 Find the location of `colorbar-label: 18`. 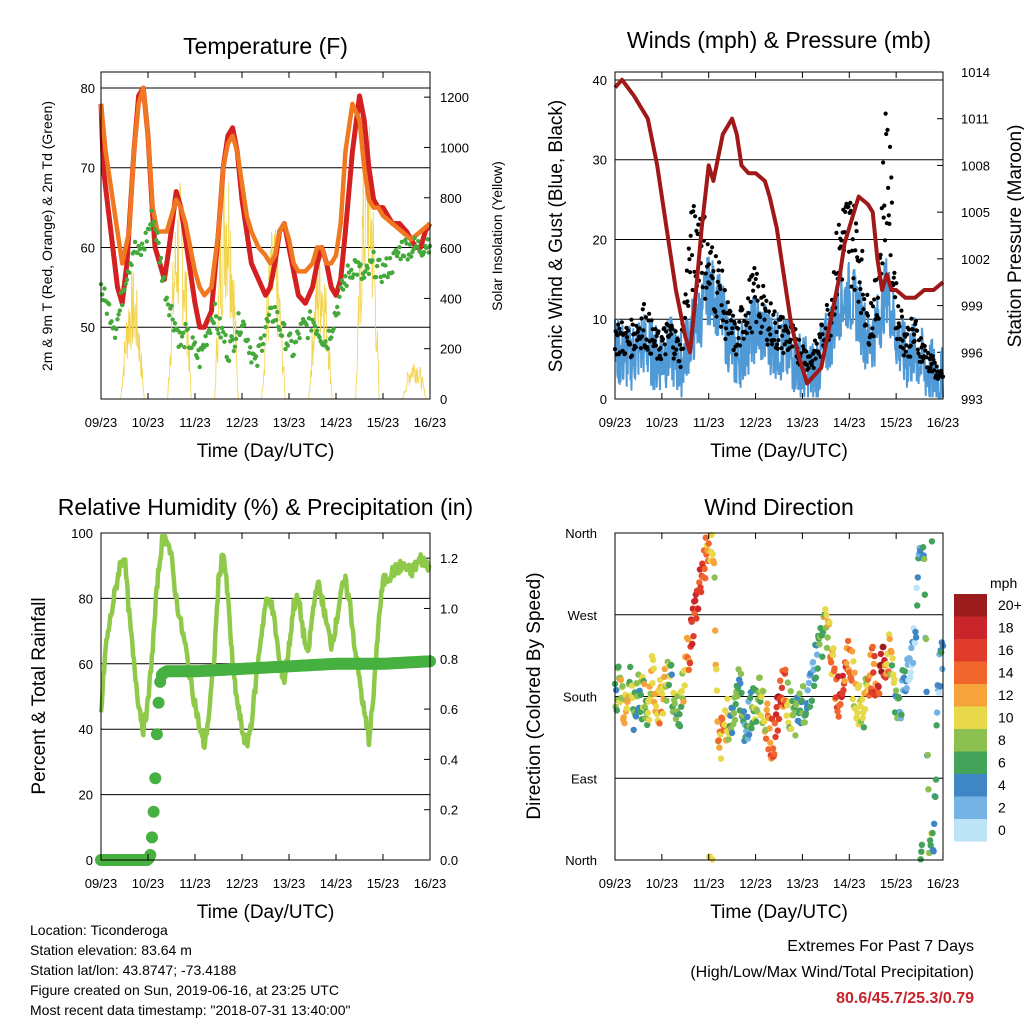

colorbar-label: 18 is located at coordinates (1006, 628).